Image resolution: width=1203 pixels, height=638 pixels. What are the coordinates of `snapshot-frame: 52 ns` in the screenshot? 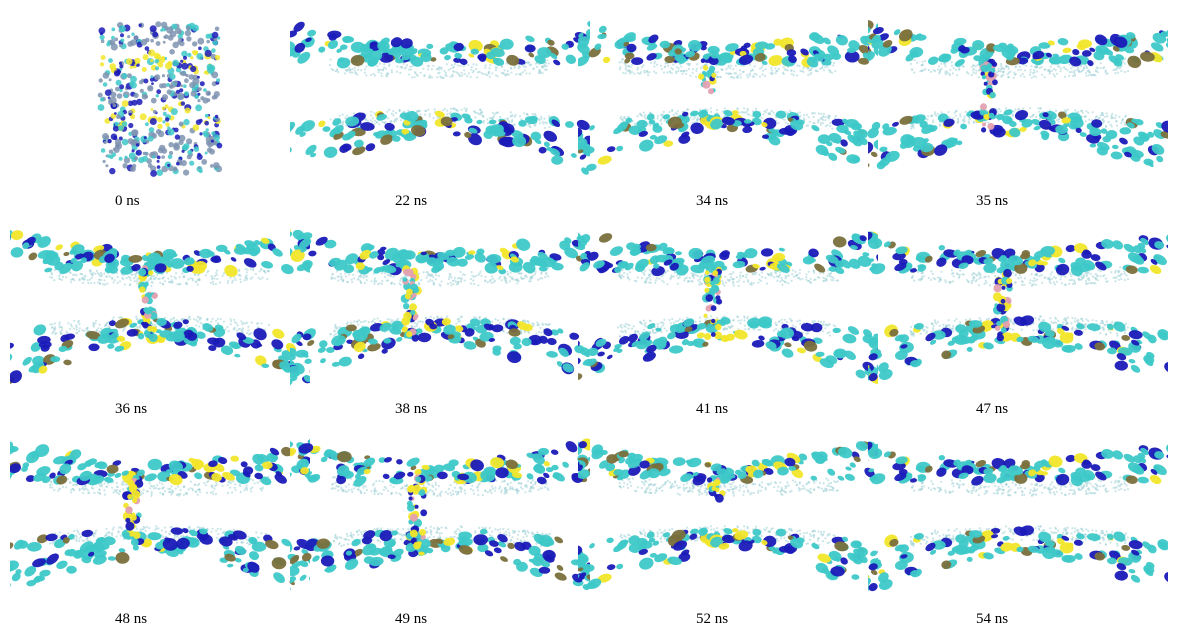 It's located at (728, 532).